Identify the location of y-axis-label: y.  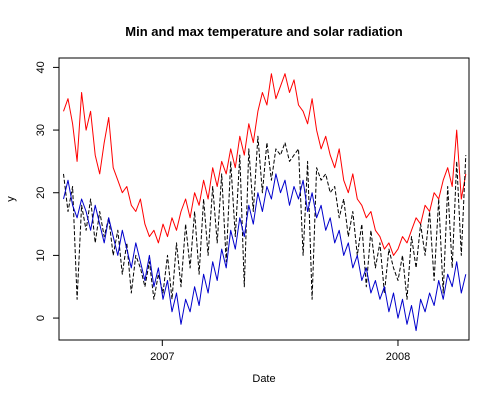
(11, 199).